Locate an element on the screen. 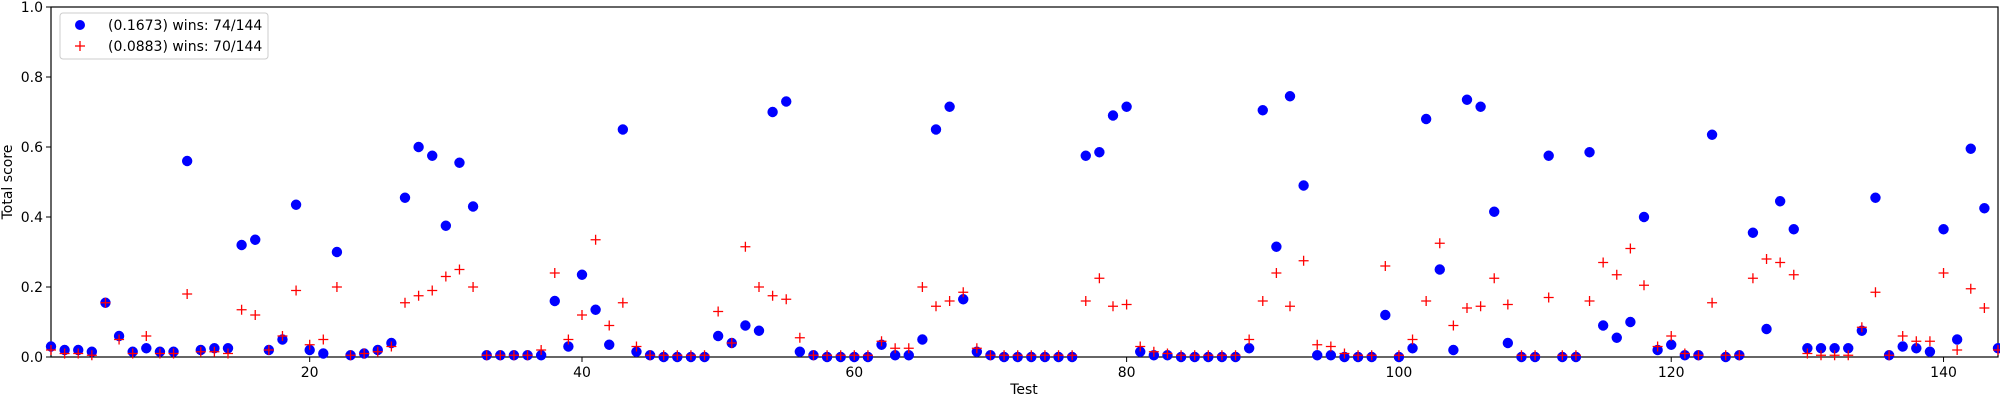 This screenshot has height=400, width=2000. x-tick-label: 60 is located at coordinates (854, 373).